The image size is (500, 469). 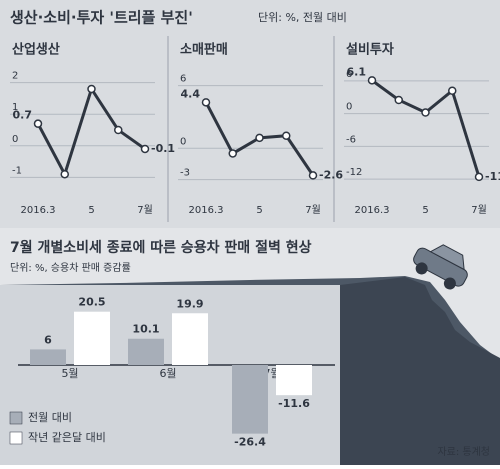 What do you see at coordinates (36, 50) in the screenshot?
I see `panel-title: 산업생산` at bounding box center [36, 50].